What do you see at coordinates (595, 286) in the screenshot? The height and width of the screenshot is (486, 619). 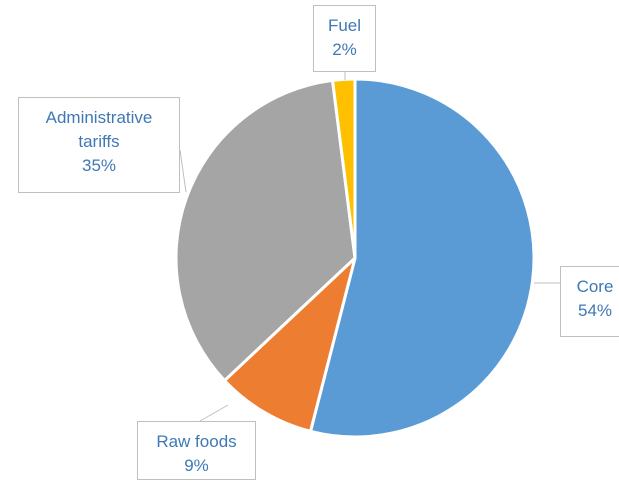 I see `category-label: Core` at bounding box center [595, 286].